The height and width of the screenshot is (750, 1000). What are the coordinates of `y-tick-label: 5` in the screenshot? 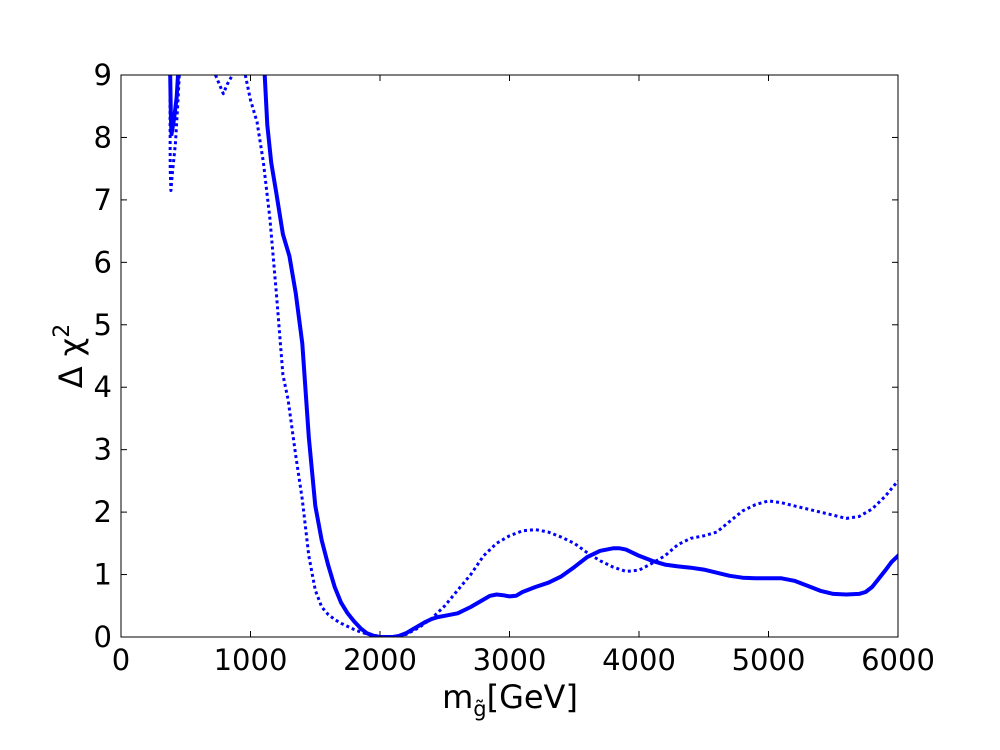 It's located at (103, 325).